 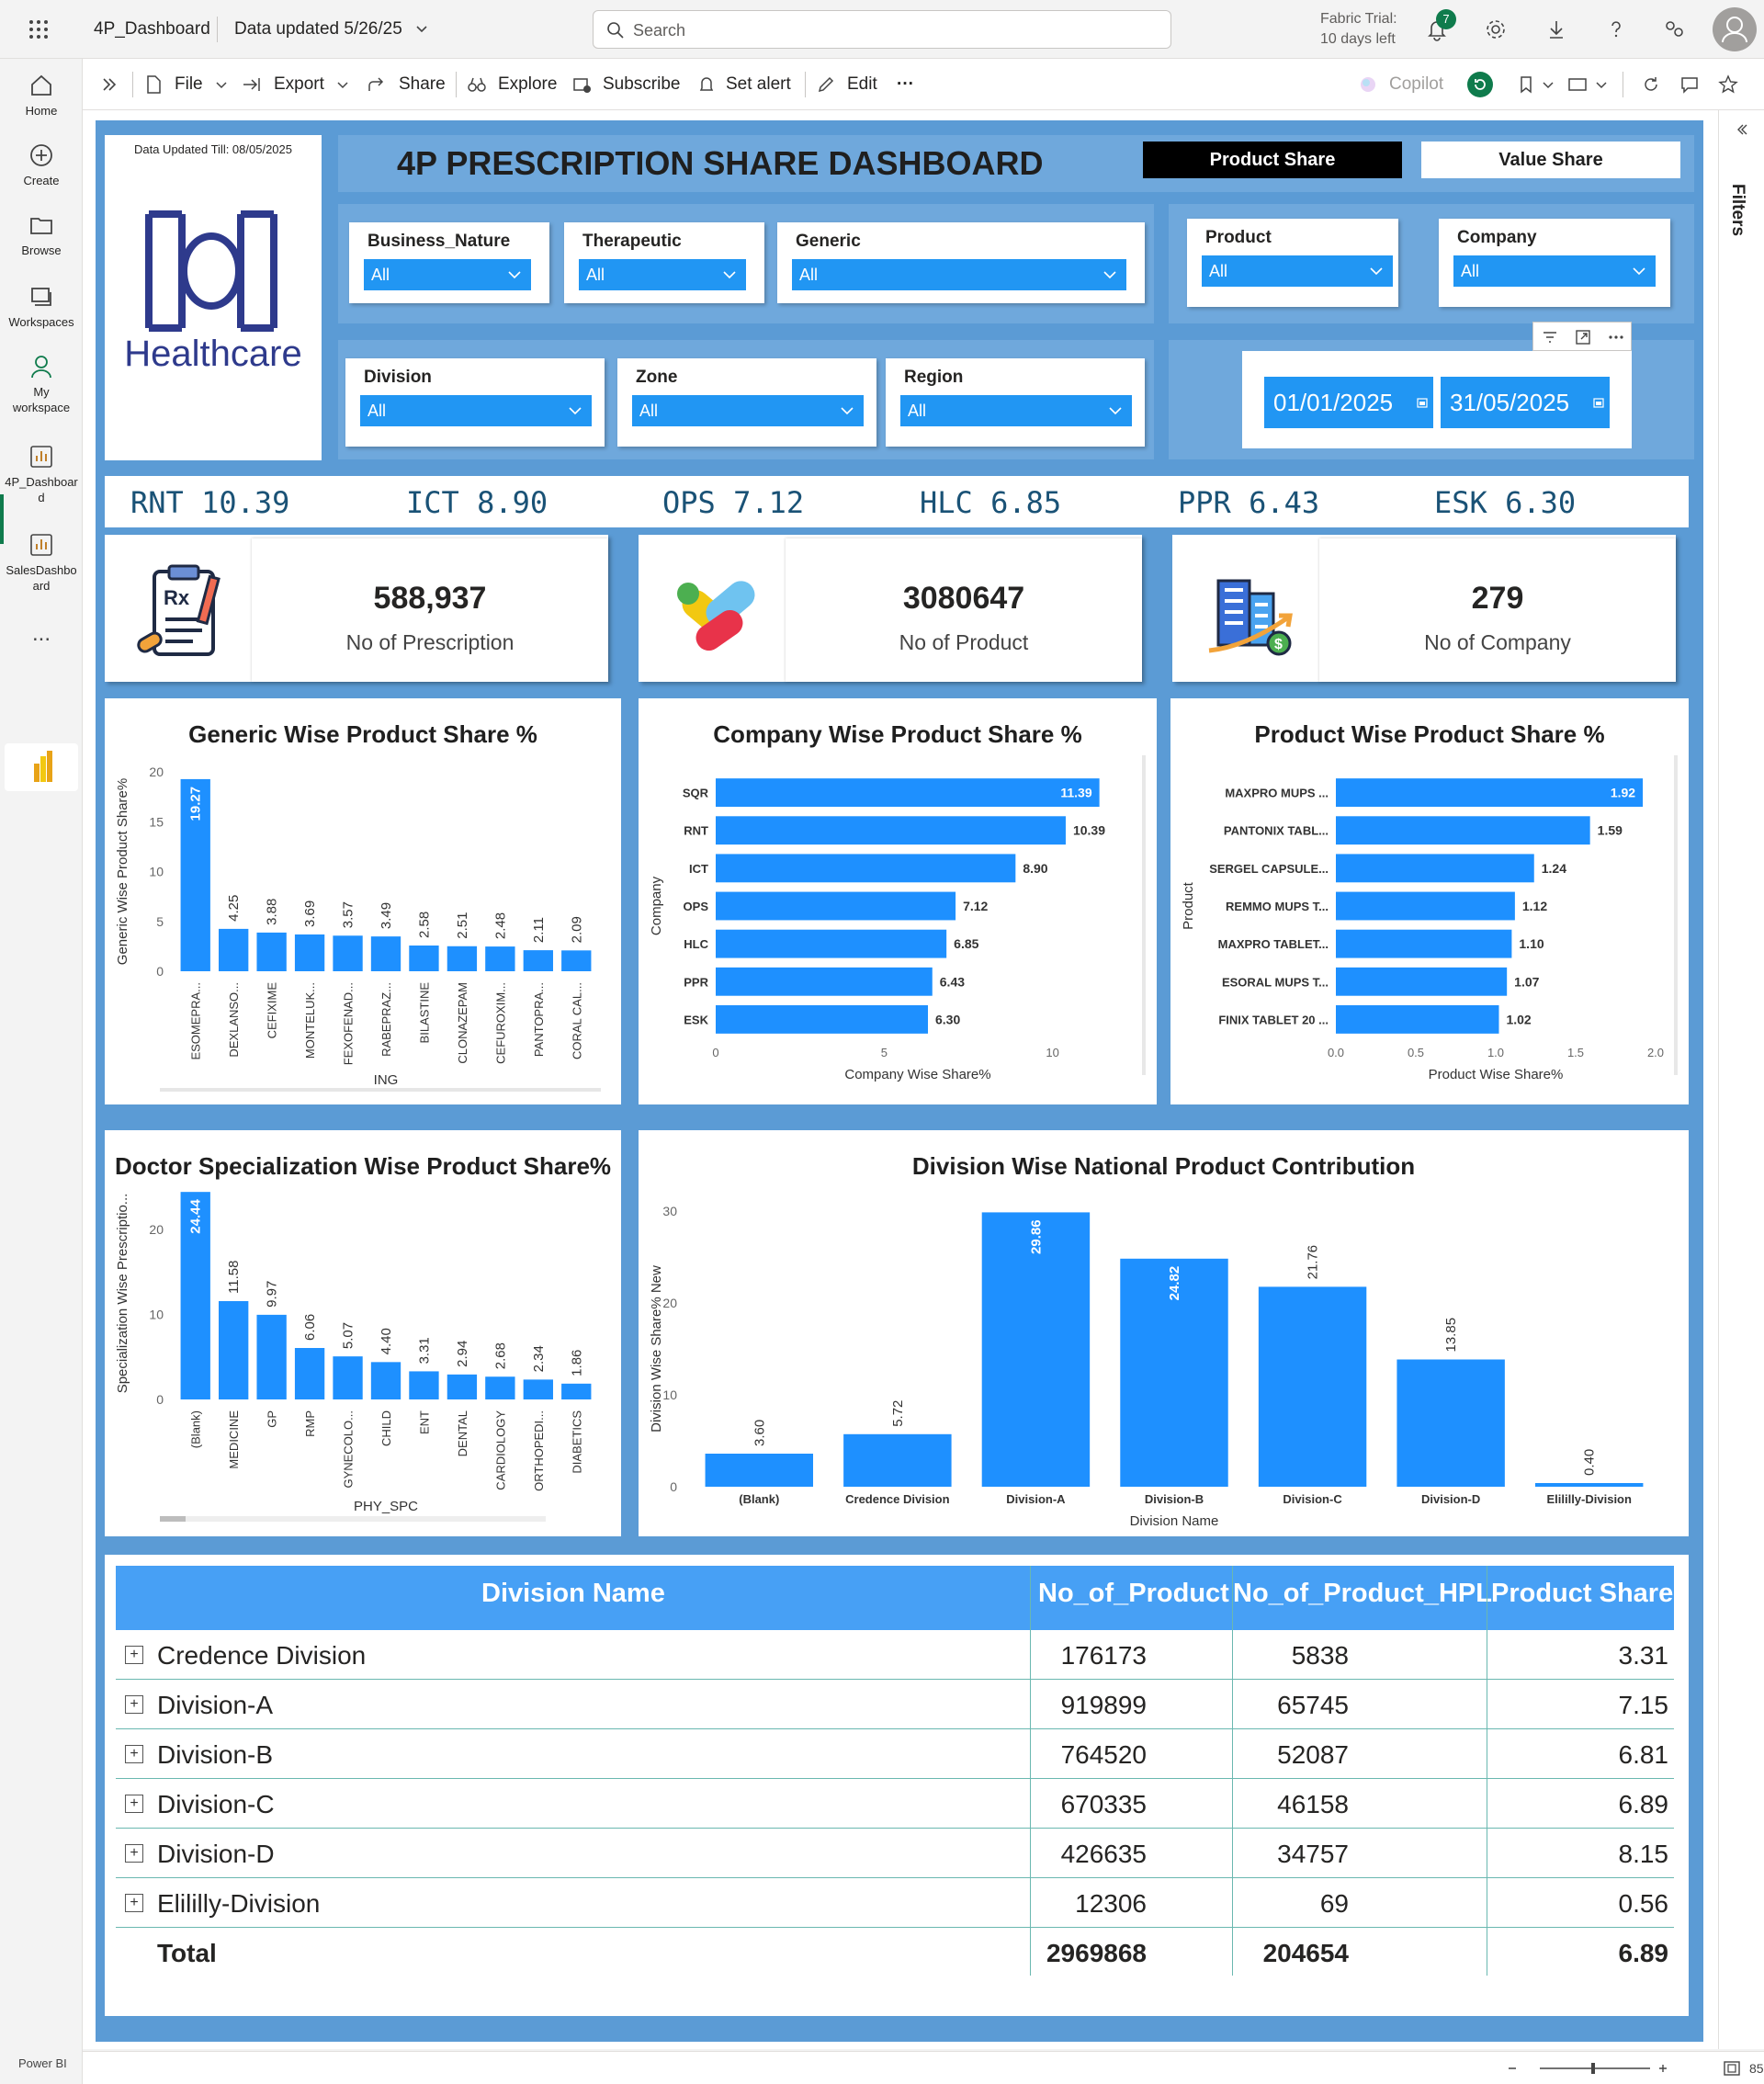 I want to click on data-label: 5.07, so click(x=348, y=1335).